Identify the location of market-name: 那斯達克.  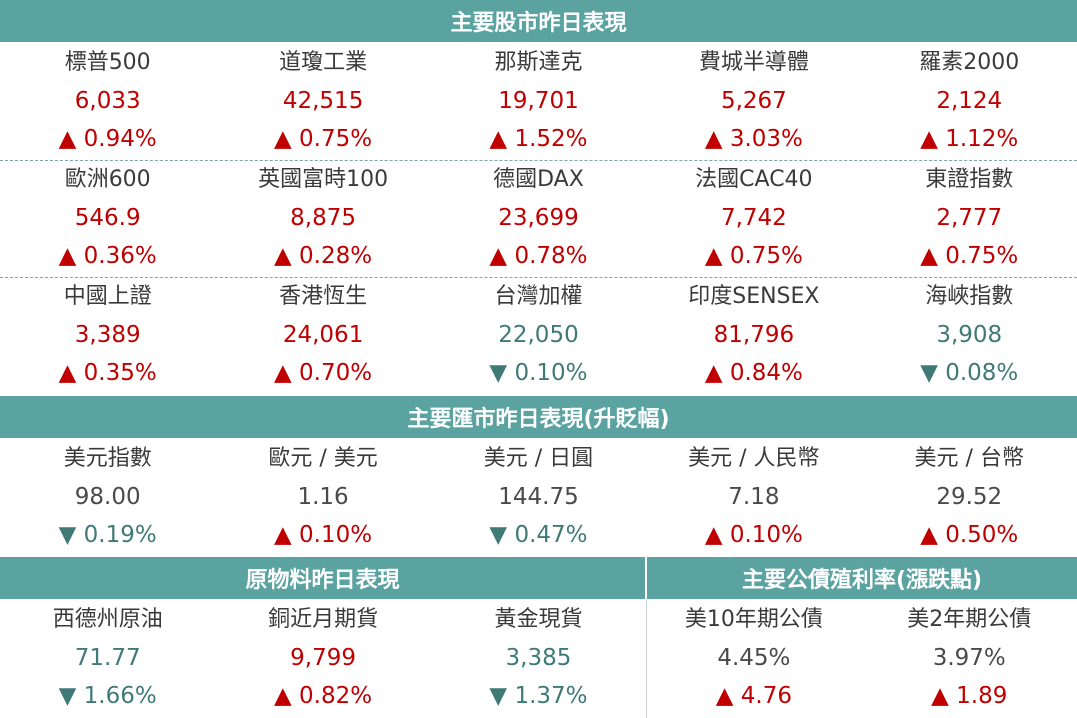
(538, 62).